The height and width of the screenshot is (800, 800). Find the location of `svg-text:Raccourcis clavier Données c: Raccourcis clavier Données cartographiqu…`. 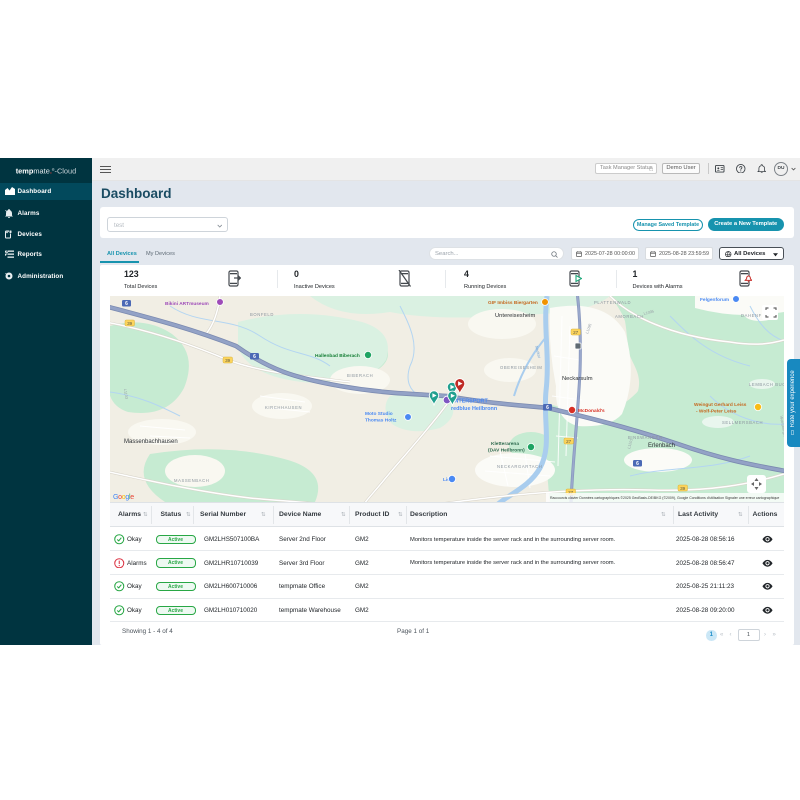

svg-text:Raccourcis clavier Données c: Raccourcis clavier Données cartographiqu… is located at coordinates (664, 498).